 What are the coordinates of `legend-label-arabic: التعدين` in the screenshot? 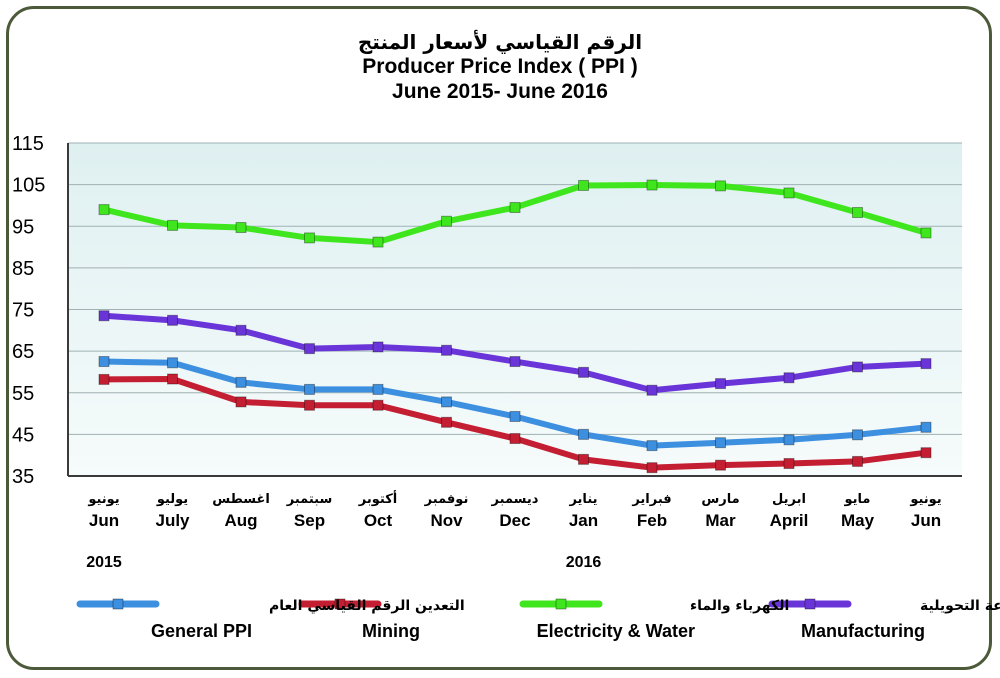 It's located at (440, 606).